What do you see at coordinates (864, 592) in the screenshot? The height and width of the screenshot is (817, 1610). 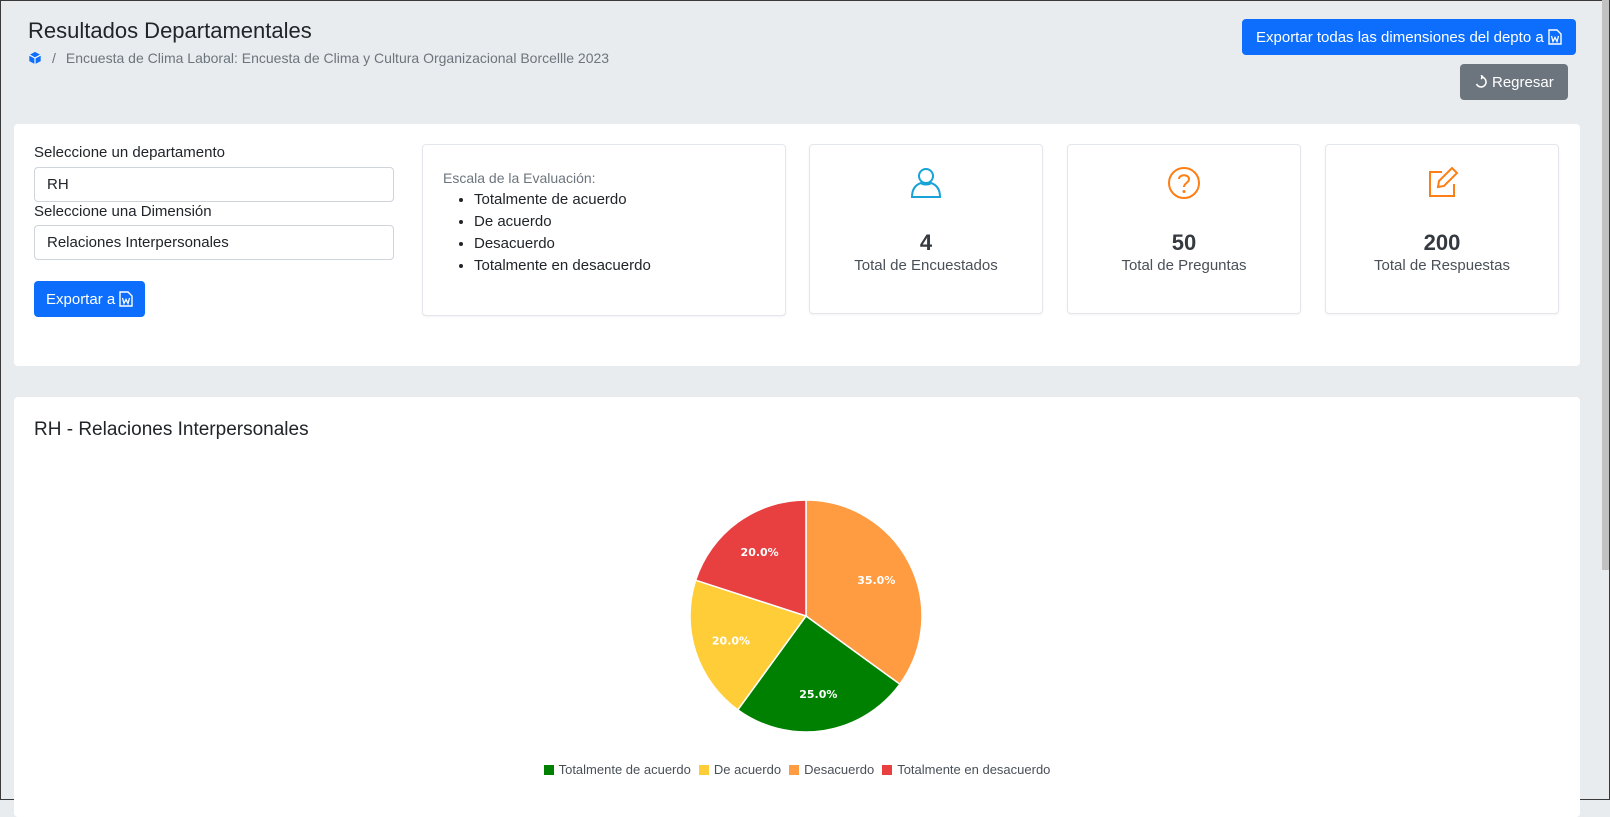 I see `pie-slice-desacuerdo` at bounding box center [864, 592].